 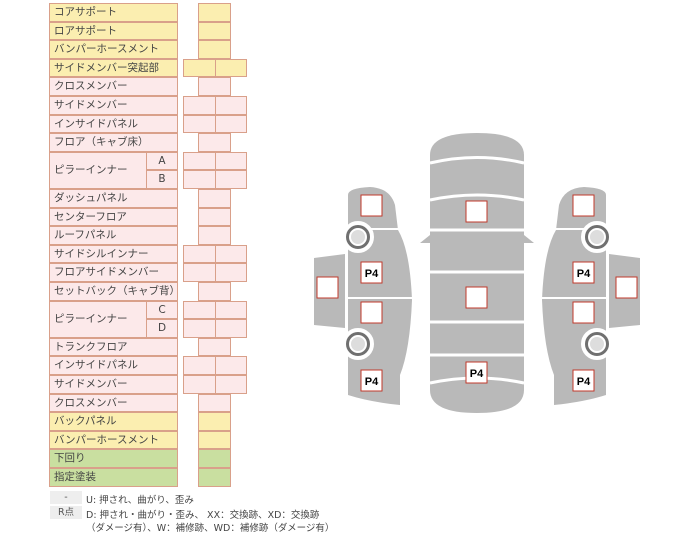 I want to click on row-sub-label: D, so click(x=162, y=328).